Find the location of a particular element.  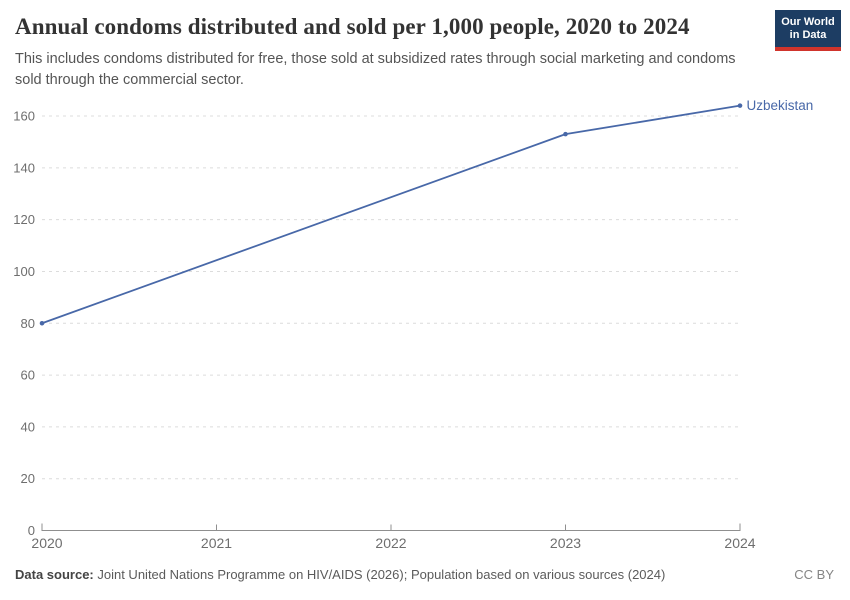

y-tick-label: 60 is located at coordinates (28, 375).